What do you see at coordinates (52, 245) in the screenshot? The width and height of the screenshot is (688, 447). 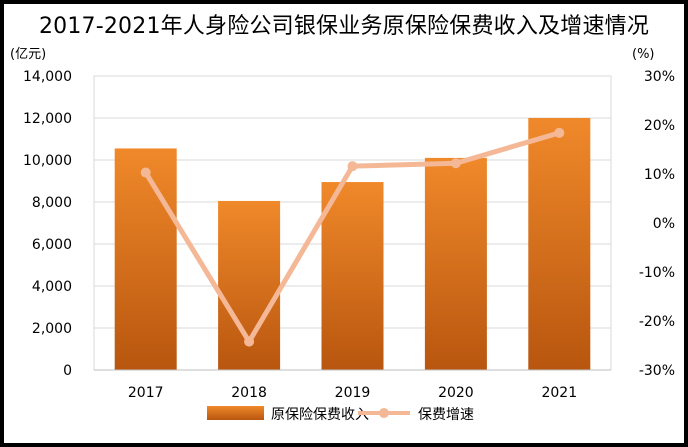 I see `y-tick-label: 6,000` at bounding box center [52, 245].